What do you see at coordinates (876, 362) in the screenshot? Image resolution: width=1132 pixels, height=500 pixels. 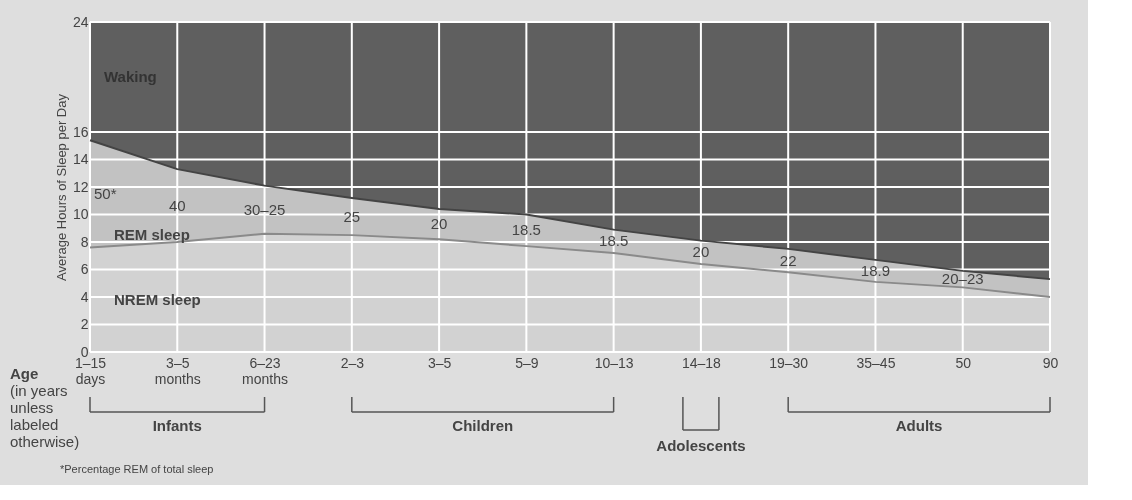 I see `x-tick-label: 35–45` at bounding box center [876, 362].